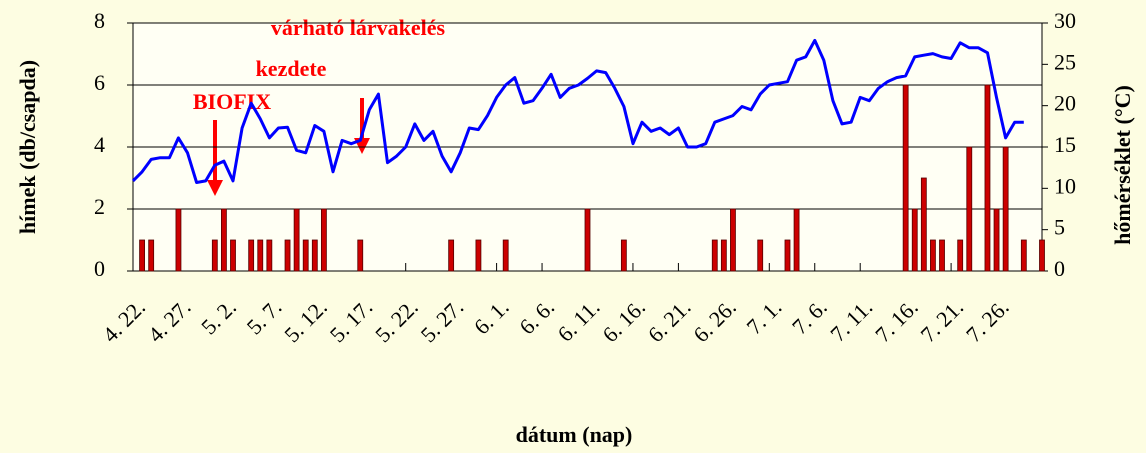 This screenshot has width=1146, height=453. I want to click on y2-tick-label: 20, so click(1065, 103).